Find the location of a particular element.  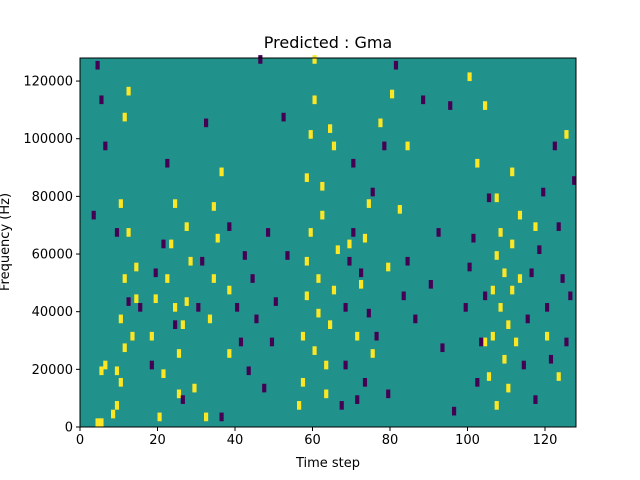

chart-title: Predicted : Gma is located at coordinates (328, 42).